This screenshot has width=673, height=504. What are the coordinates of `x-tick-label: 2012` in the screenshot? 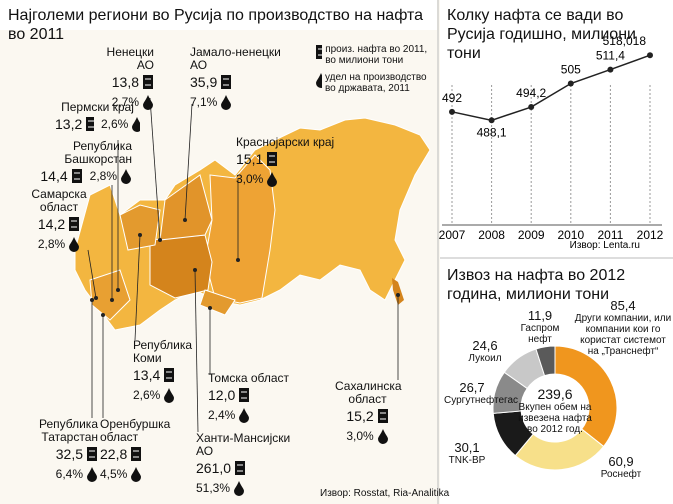 It's located at (650, 235).